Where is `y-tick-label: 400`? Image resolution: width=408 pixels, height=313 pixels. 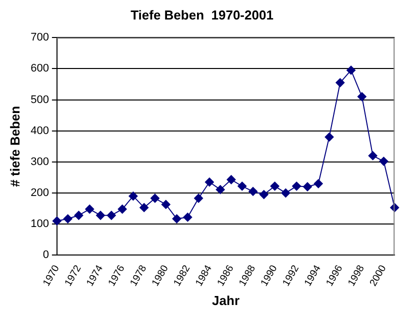 y-tick-label: 400 is located at coordinates (39, 130).